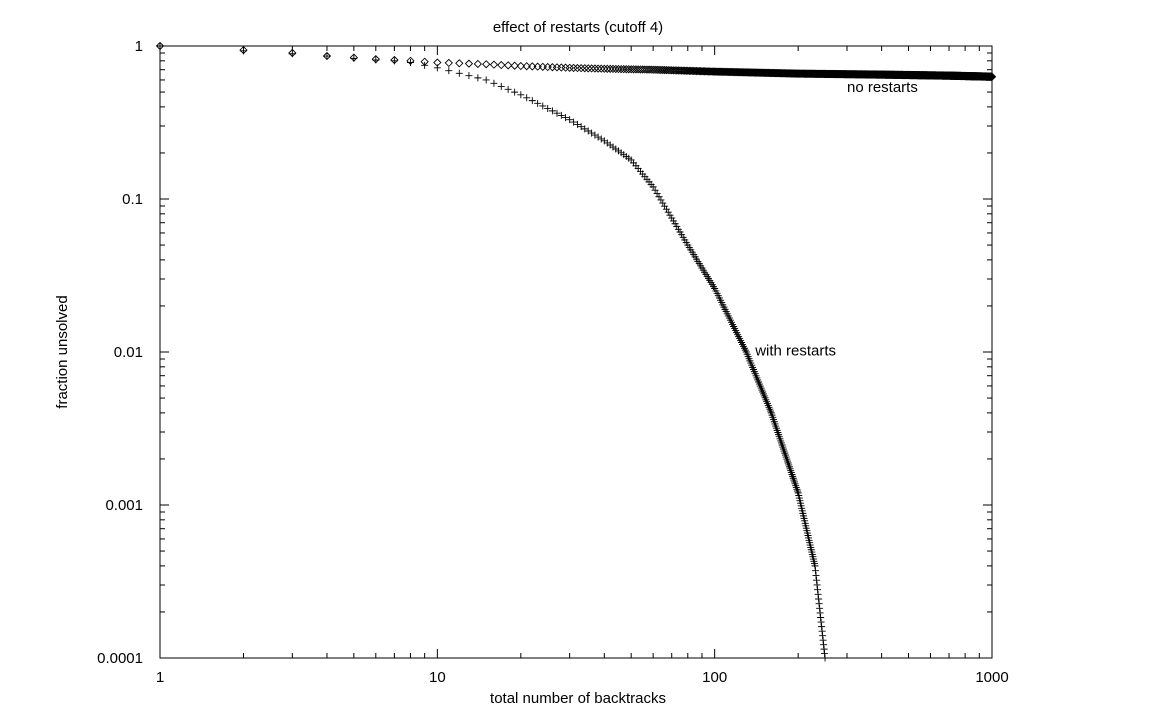  What do you see at coordinates (578, 27) in the screenshot?
I see `chart-title: effect of restarts (cutoff 4)` at bounding box center [578, 27].